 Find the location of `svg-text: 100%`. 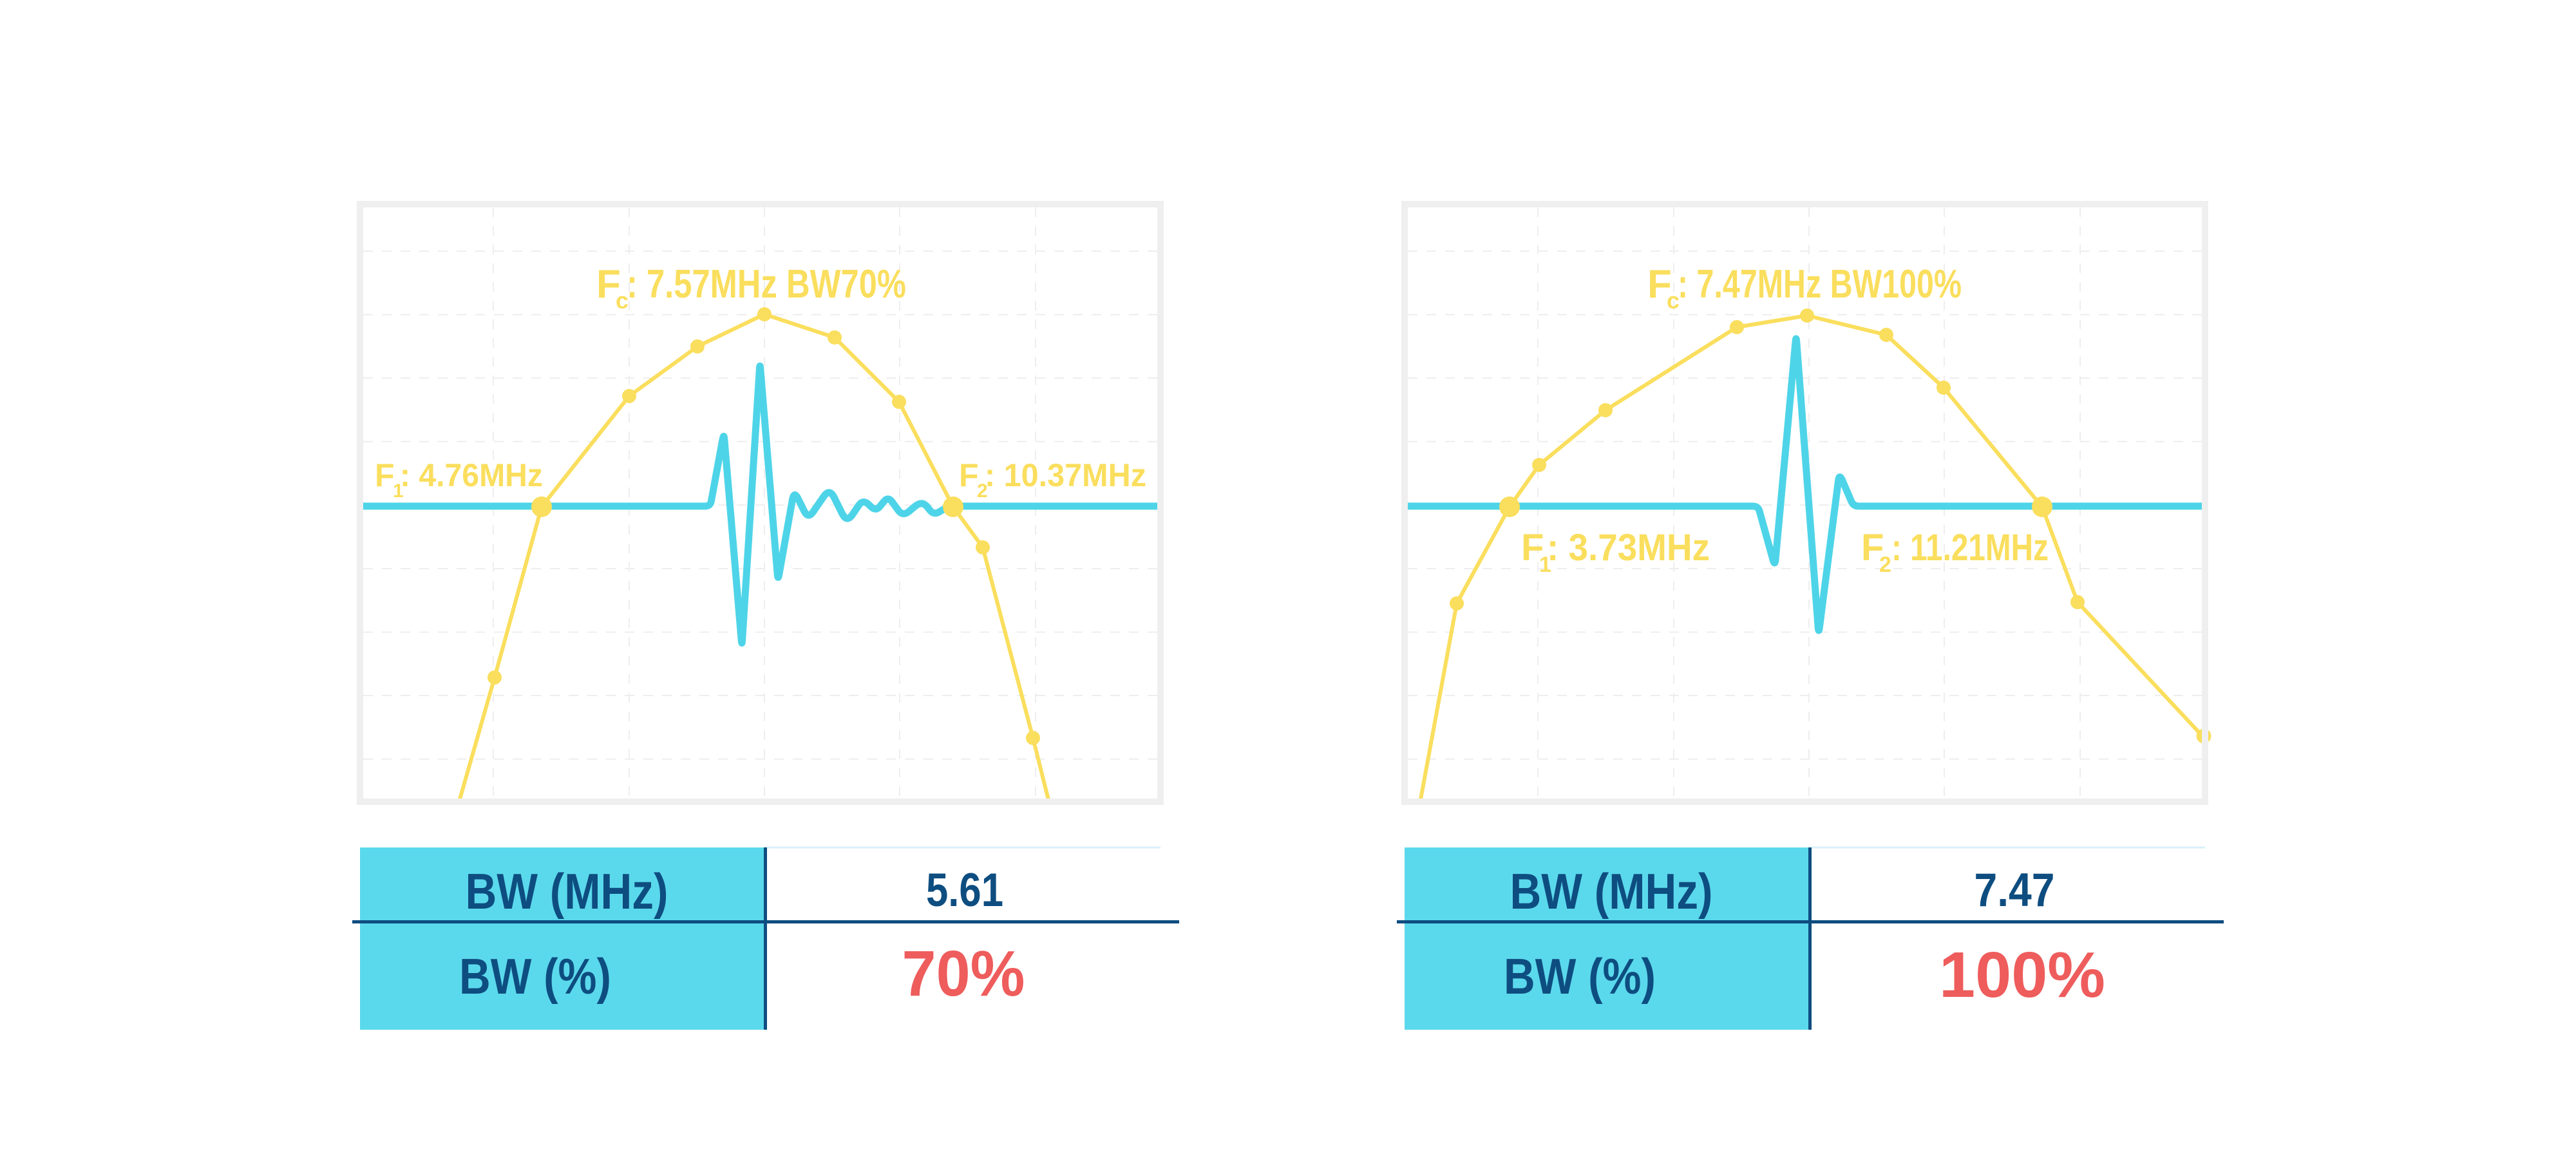

svg-text: 100% is located at coordinates (2022, 975).